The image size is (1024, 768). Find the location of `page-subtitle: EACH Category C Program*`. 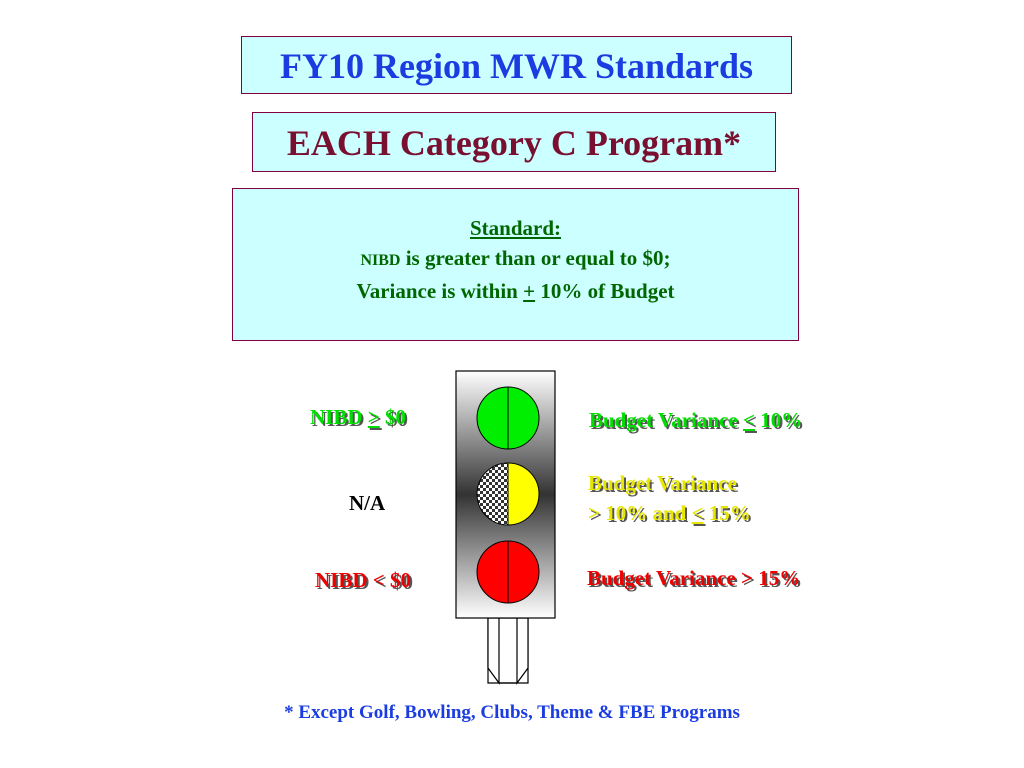

page-subtitle: EACH Category C Program* is located at coordinates (514, 143).